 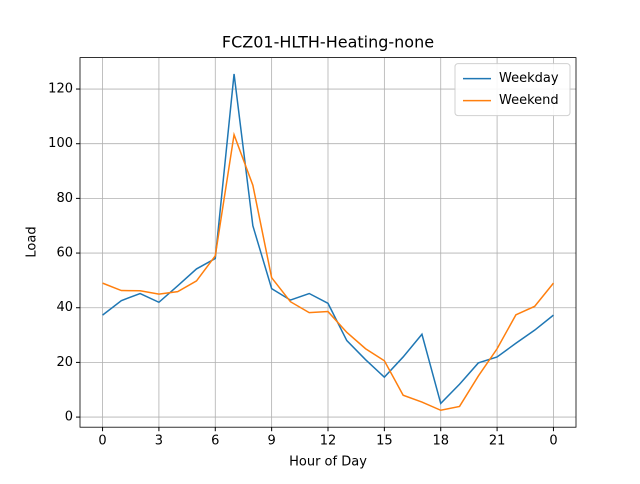 What do you see at coordinates (328, 42) in the screenshot?
I see `chart-title: FCZ01-HLTH-Heating-none` at bounding box center [328, 42].